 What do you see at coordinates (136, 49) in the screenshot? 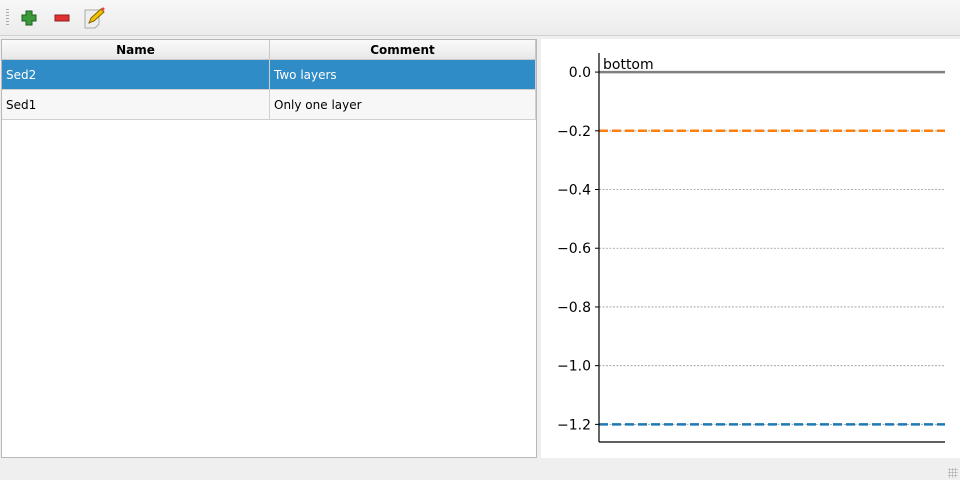
I see `column-header-name: Name` at bounding box center [136, 49].